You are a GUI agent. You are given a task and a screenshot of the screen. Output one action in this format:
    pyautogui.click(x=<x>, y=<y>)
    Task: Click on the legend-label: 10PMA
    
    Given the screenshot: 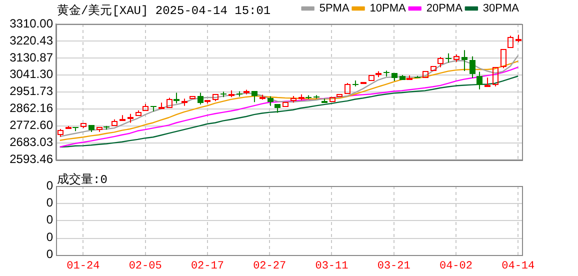 What is the action you would take?
    pyautogui.click(x=388, y=8)
    